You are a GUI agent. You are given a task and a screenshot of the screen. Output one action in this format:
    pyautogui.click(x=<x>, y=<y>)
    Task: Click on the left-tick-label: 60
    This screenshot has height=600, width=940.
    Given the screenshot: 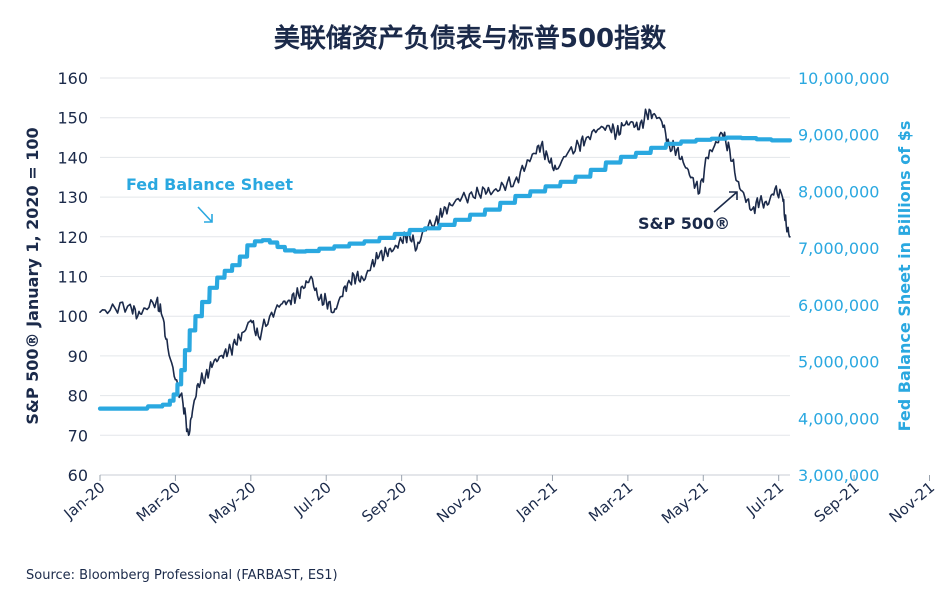 What is the action you would take?
    pyautogui.click(x=78, y=475)
    